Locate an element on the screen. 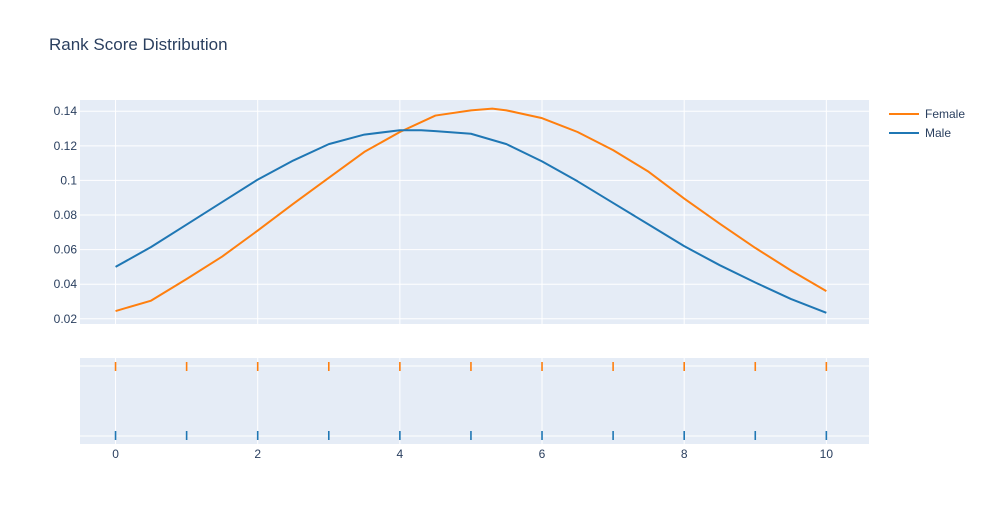  x-tick-label: 0 is located at coordinates (115, 454).